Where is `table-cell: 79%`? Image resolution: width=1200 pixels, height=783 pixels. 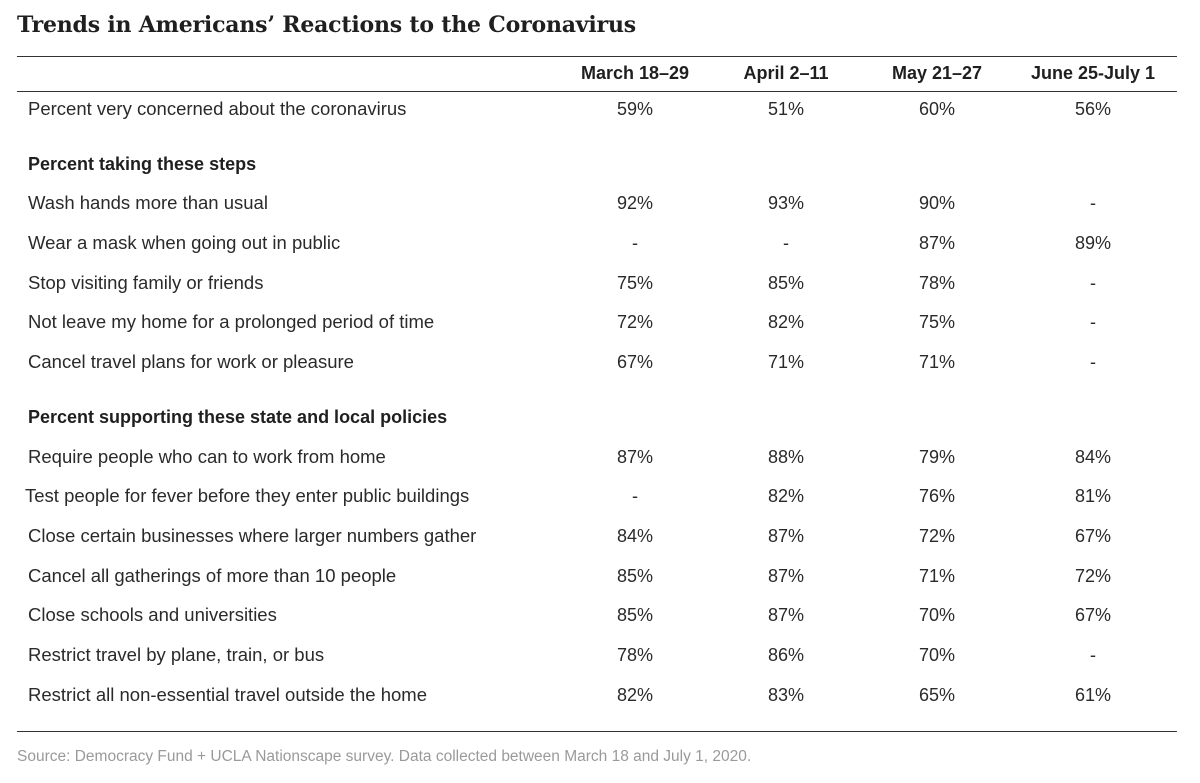 table-cell: 79% is located at coordinates (937, 457).